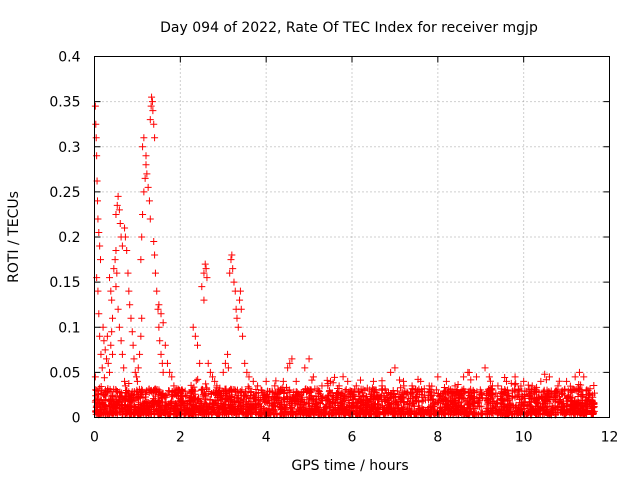 This screenshot has height=480, width=640. Describe the element at coordinates (69, 328) in the screenshot. I see `y-tick-label: 0.1` at that location.